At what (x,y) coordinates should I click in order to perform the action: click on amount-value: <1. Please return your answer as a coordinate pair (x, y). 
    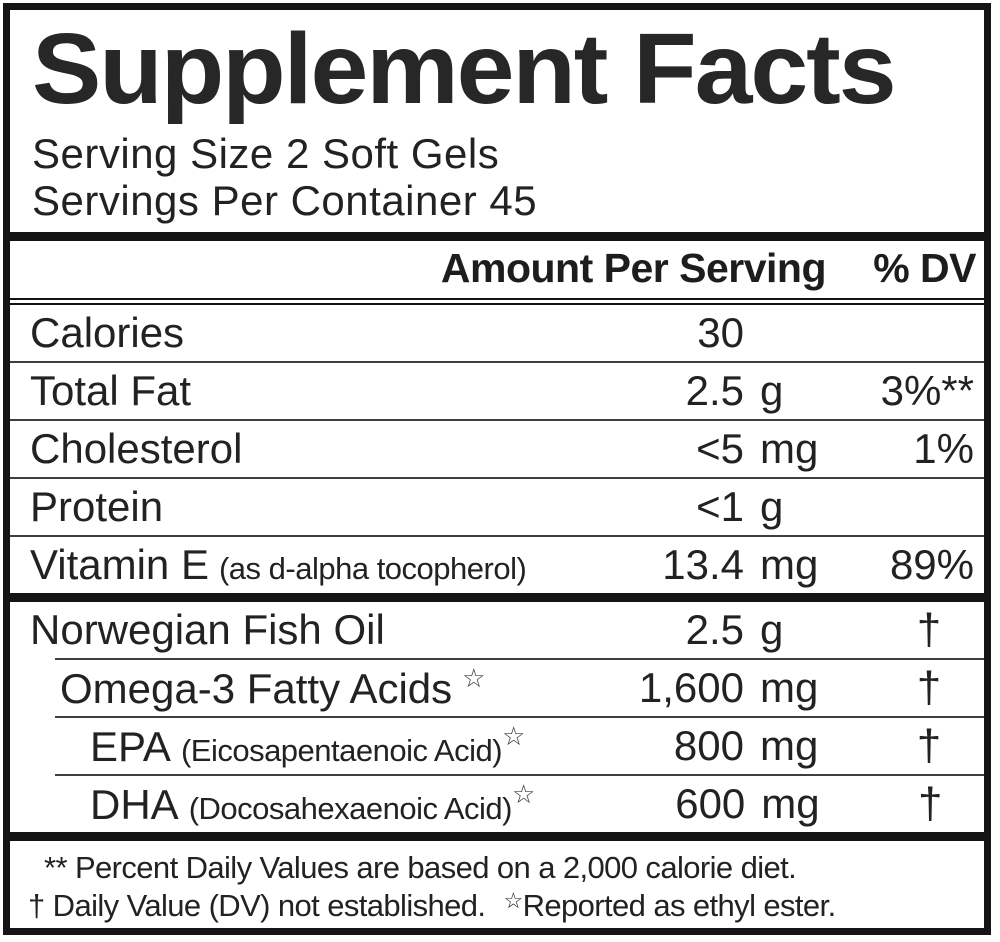
    Looking at the image, I should click on (720, 507).